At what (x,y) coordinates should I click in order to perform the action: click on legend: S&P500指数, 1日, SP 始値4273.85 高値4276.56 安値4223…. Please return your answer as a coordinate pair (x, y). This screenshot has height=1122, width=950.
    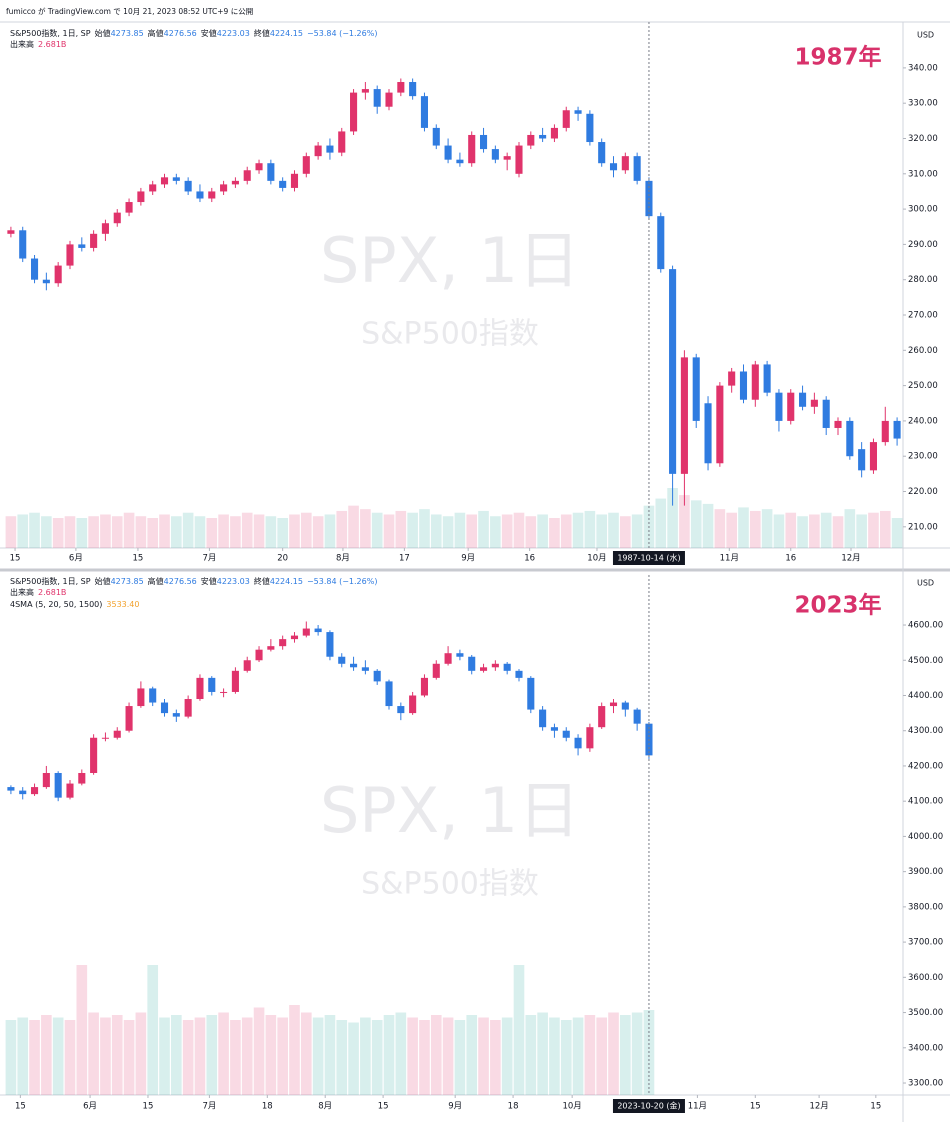
    Looking at the image, I should click on (193, 33).